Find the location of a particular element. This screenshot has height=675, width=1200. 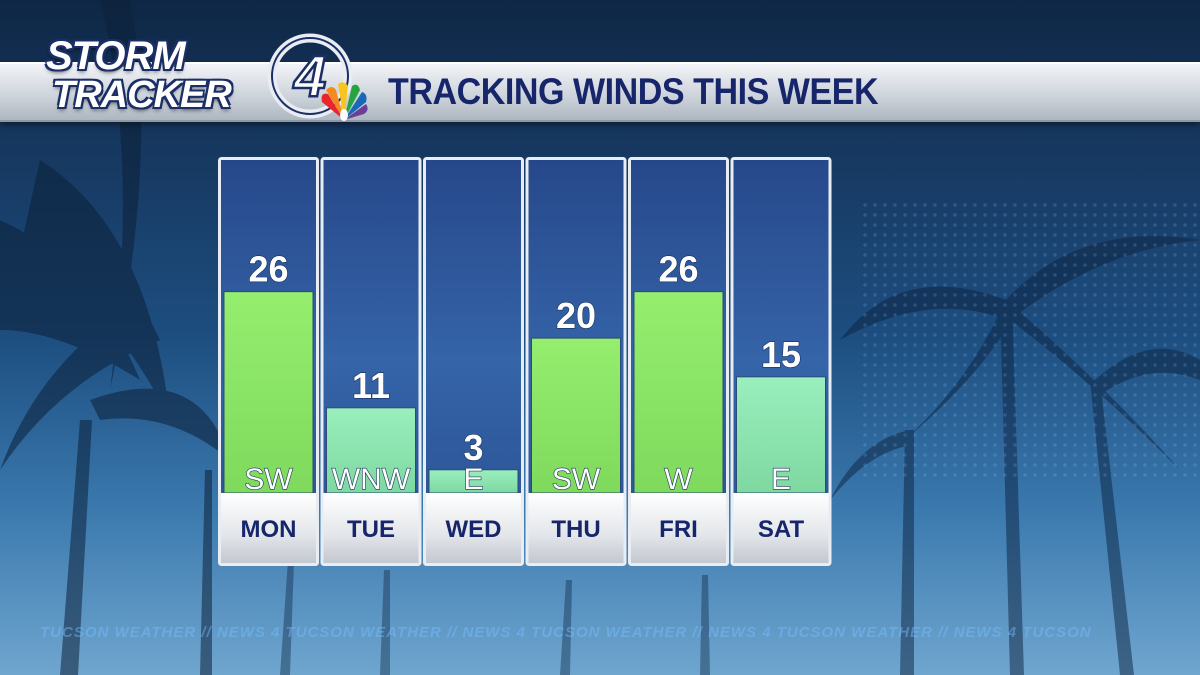

value-label-wed: 3 is located at coordinates (473, 447).